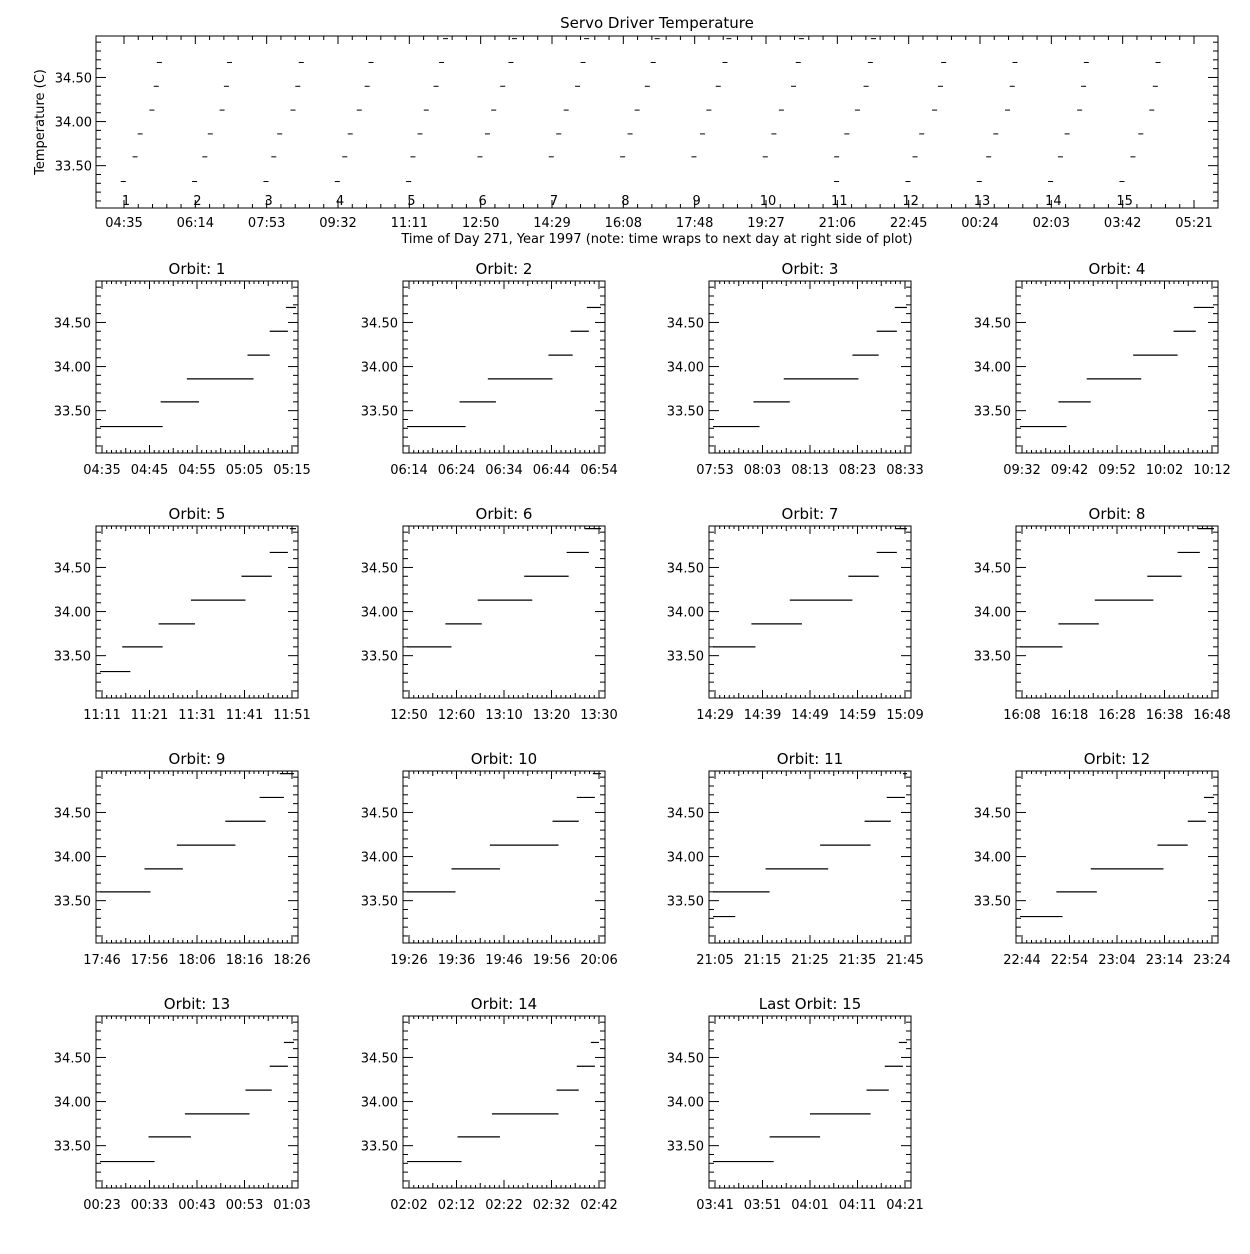 The width and height of the screenshot is (1250, 1254). I want to click on x-tick-label: 21:06, so click(837, 223).